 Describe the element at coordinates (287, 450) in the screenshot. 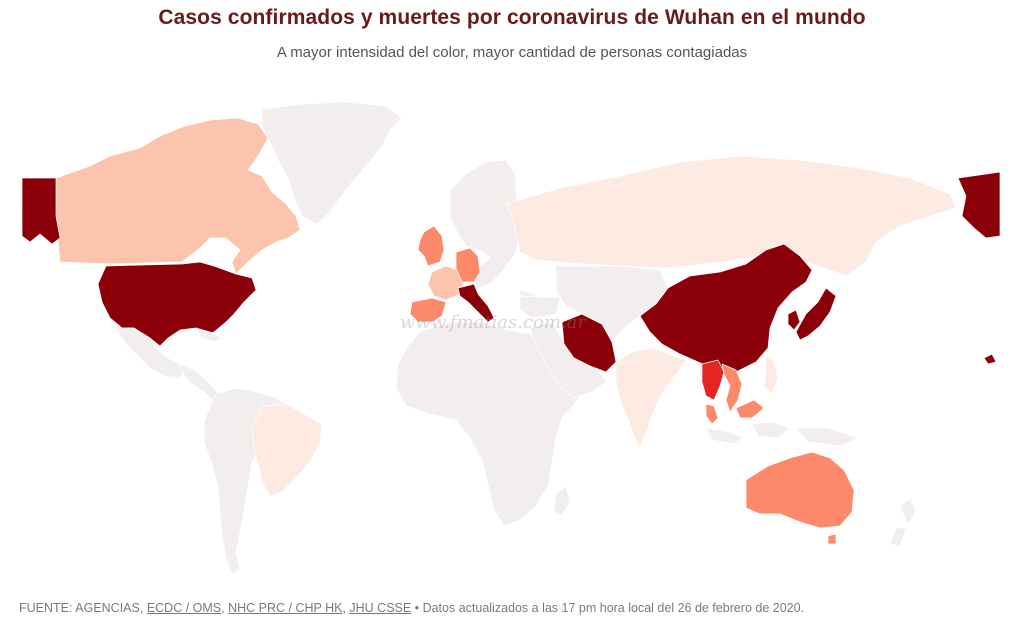

I see `country-brazil` at that location.